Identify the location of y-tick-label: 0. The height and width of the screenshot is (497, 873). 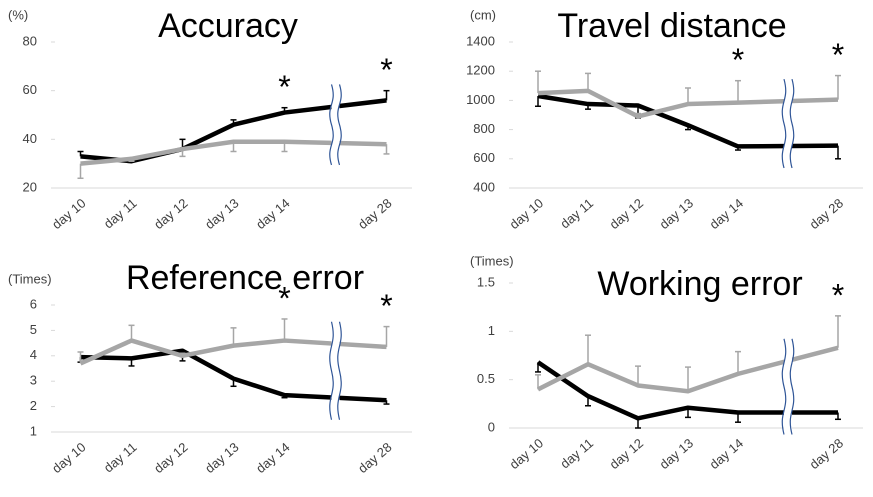
(491, 426).